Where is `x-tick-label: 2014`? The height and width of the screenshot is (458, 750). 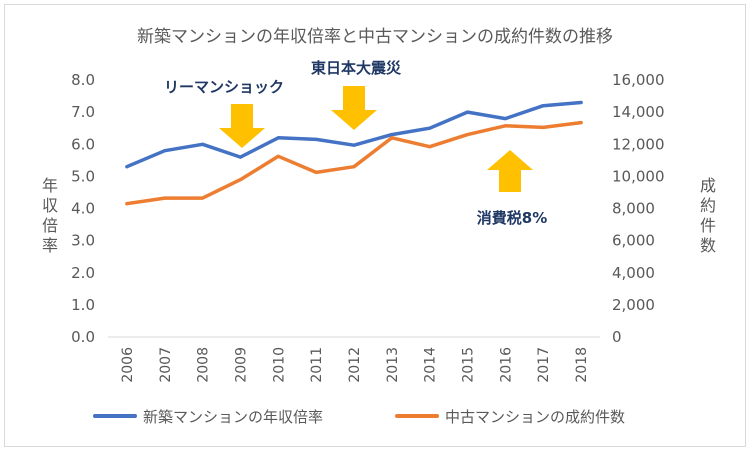 x-tick-label: 2014 is located at coordinates (431, 365).